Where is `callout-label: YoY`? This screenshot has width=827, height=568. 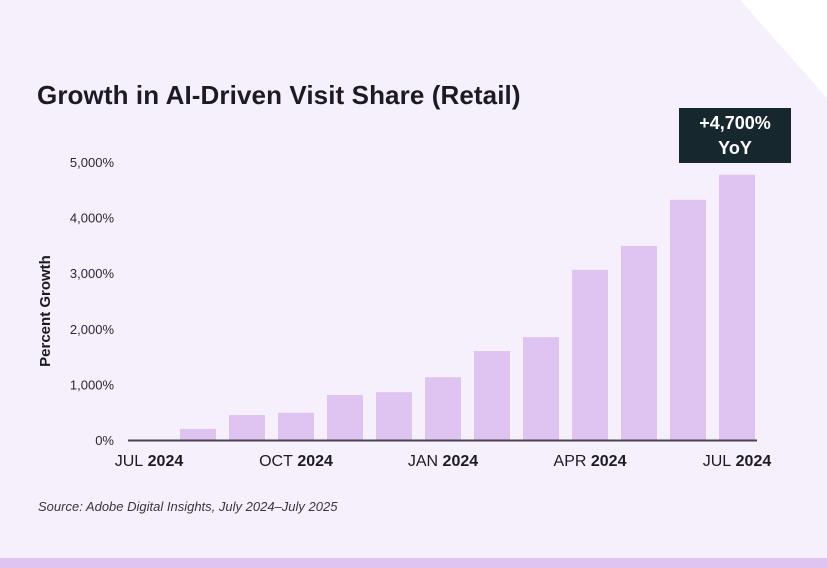
callout-label: YoY is located at coordinates (735, 148).